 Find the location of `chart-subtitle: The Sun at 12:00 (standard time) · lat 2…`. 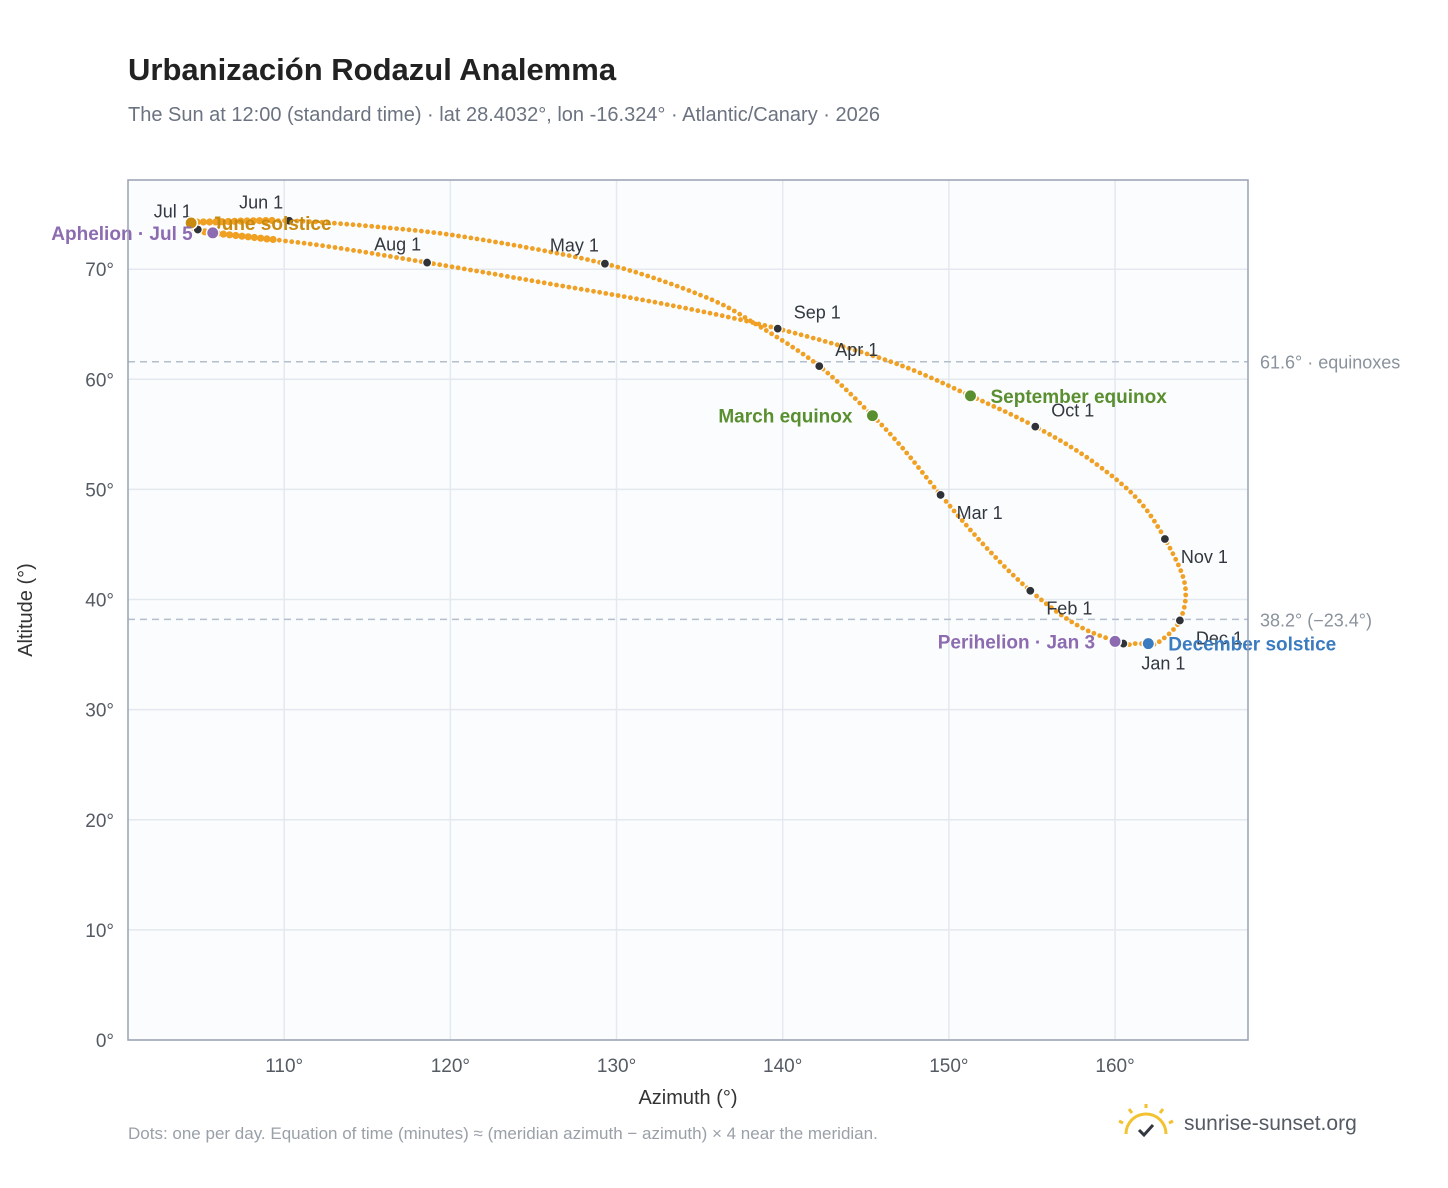

chart-subtitle: The Sun at 12:00 (standard time) · lat 2… is located at coordinates (504, 115).